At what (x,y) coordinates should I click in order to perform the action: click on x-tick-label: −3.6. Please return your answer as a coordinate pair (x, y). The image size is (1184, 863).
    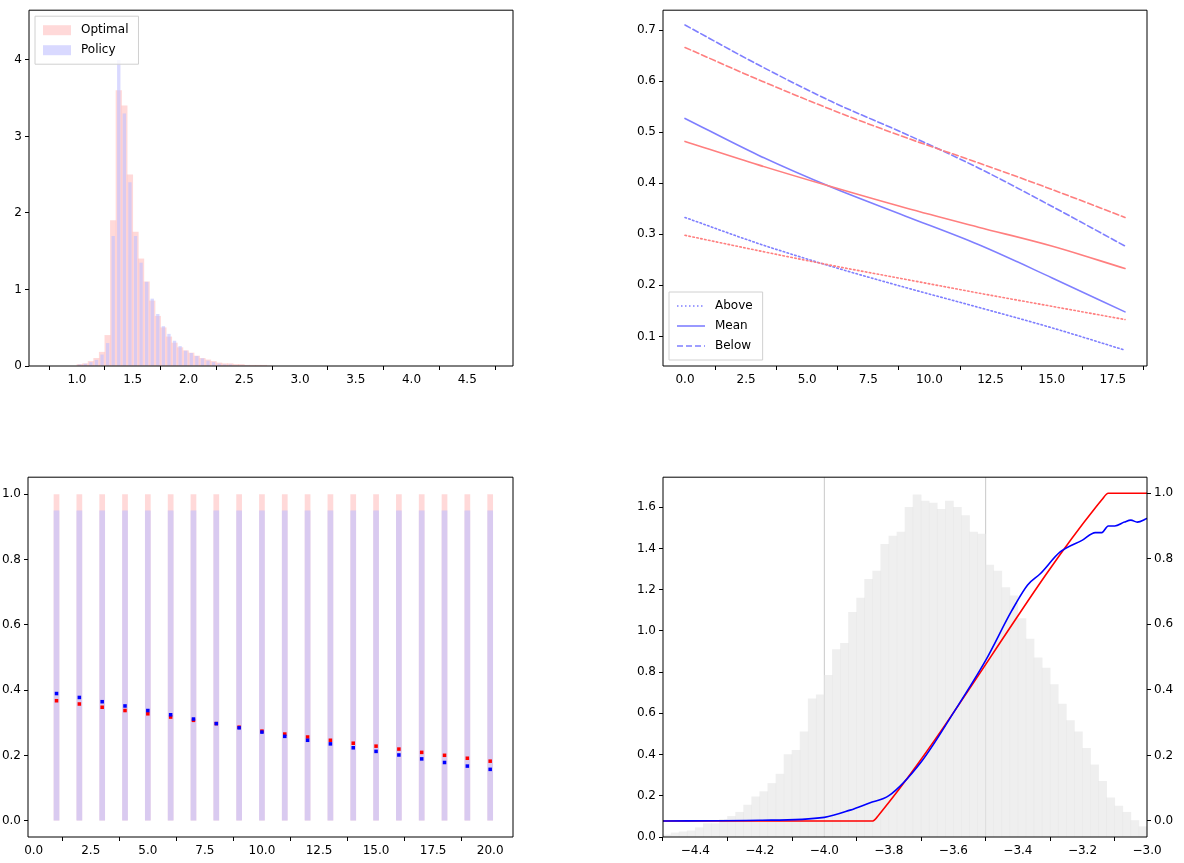
    Looking at the image, I should click on (953, 850).